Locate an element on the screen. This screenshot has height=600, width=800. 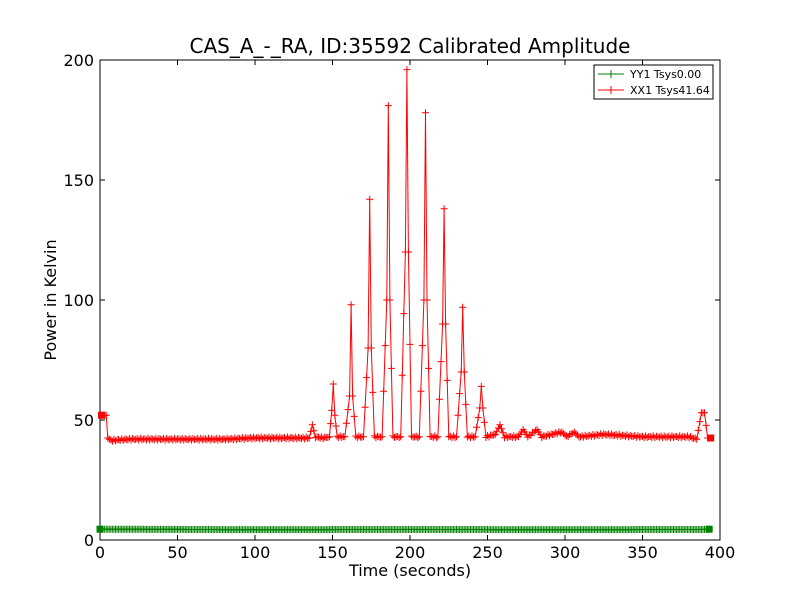
x-tick-label: 400 is located at coordinates (720, 552).